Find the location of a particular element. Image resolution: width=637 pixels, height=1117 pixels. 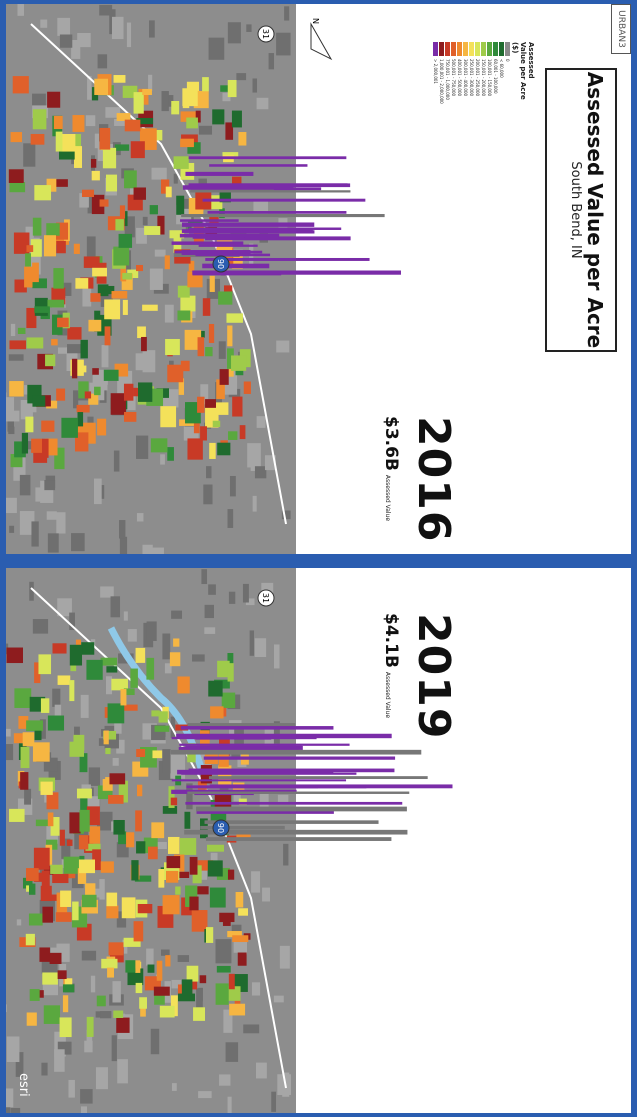

legend-title: Assessed Value per Acre ($) is located at coordinates (523, 71).